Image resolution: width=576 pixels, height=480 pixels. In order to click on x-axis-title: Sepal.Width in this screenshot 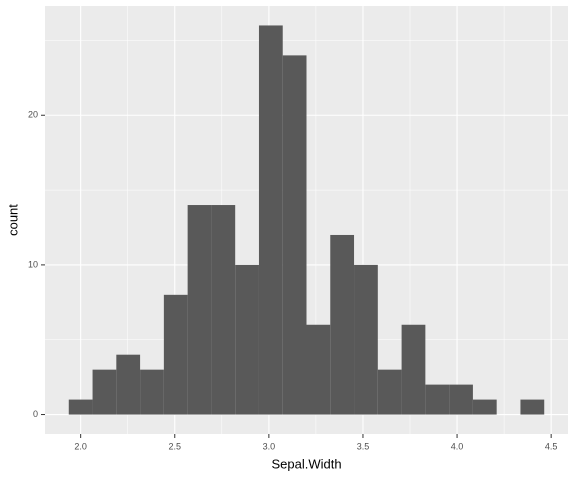, I will do `click(306, 463)`.